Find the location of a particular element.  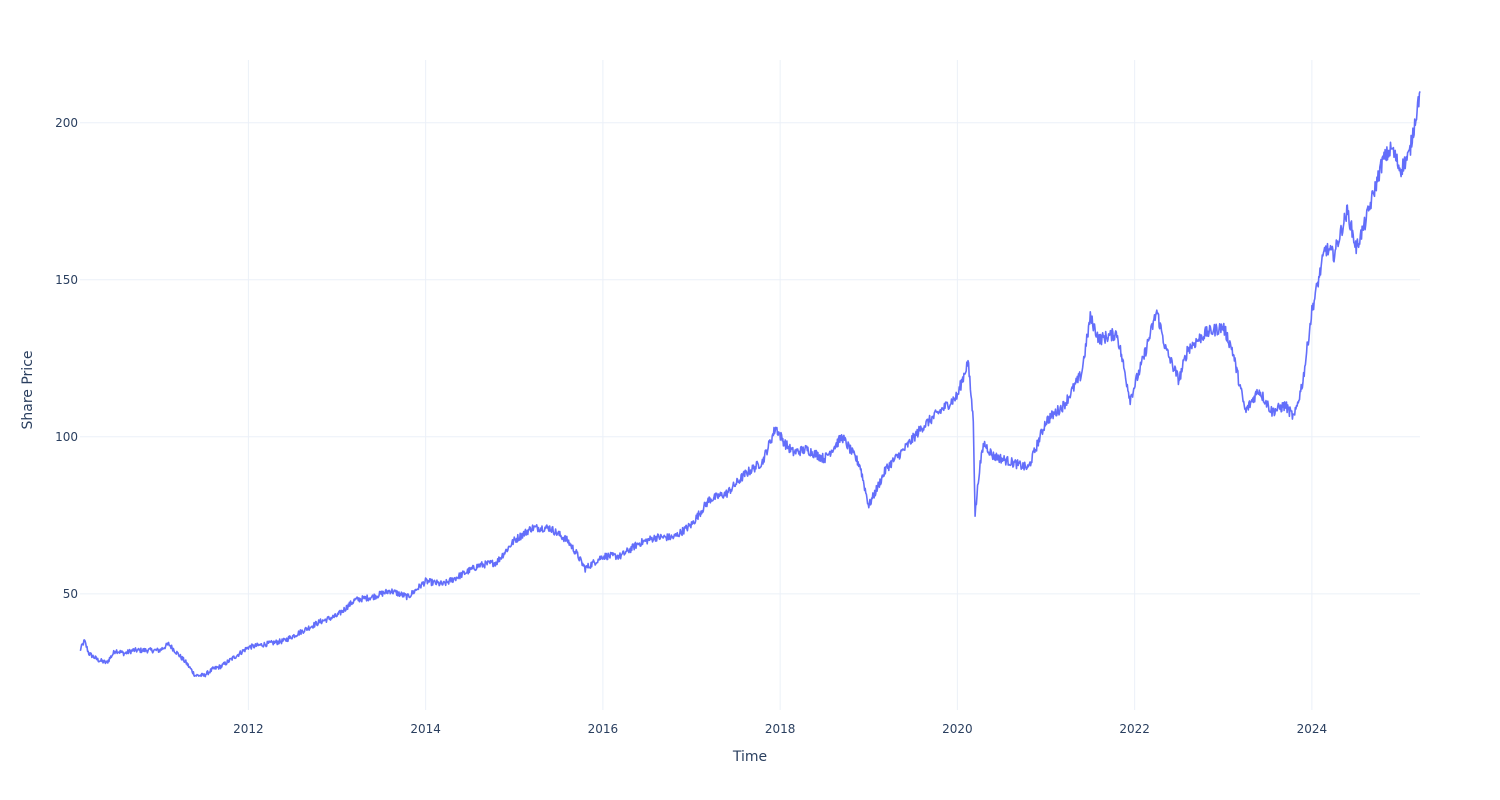

y-axis-tick-labels: 50 100 150 200 is located at coordinates (66, 358).